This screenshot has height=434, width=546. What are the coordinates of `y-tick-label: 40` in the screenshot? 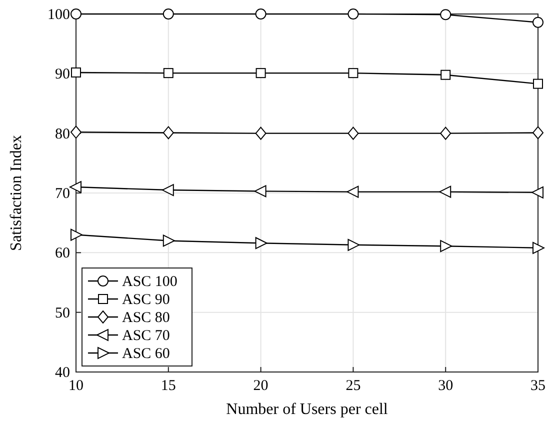 It's located at (62, 373).